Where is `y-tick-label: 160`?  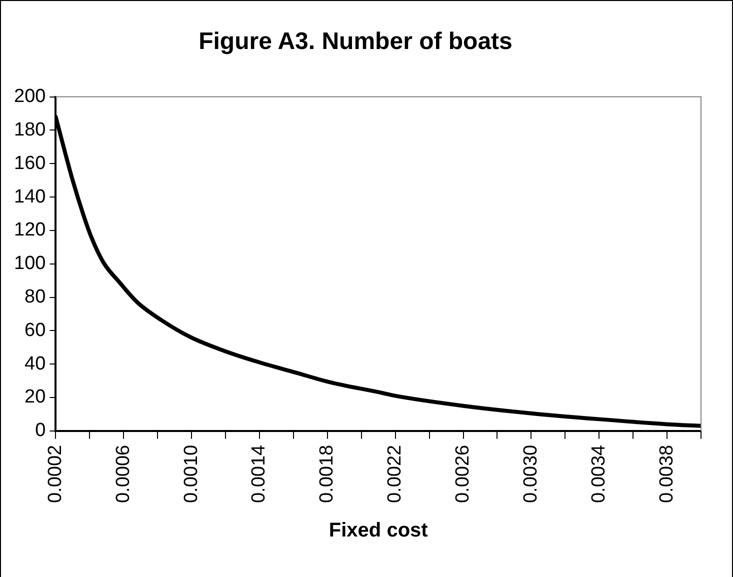
y-tick-label: 160 is located at coordinates (30, 163).